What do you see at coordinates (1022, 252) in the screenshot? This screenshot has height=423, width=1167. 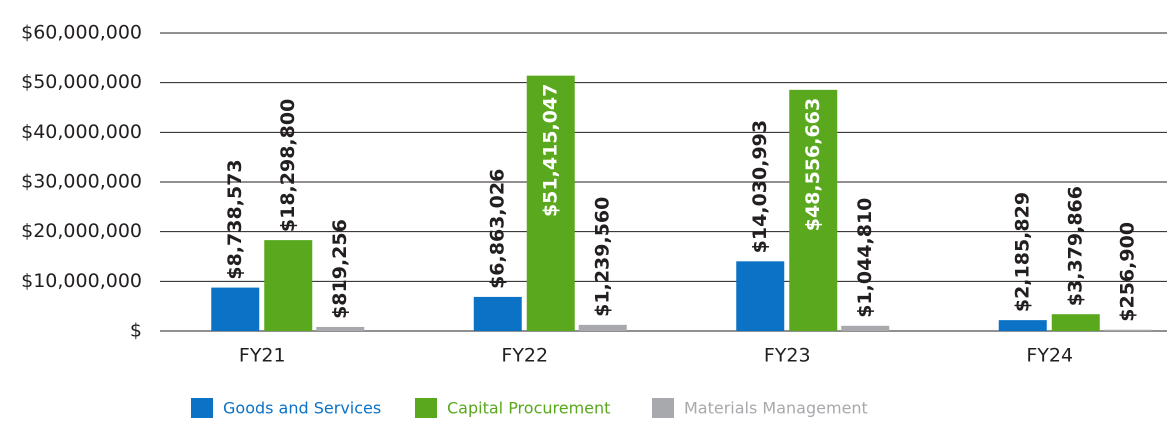 I see `value-label: $2,185,829` at bounding box center [1022, 252].